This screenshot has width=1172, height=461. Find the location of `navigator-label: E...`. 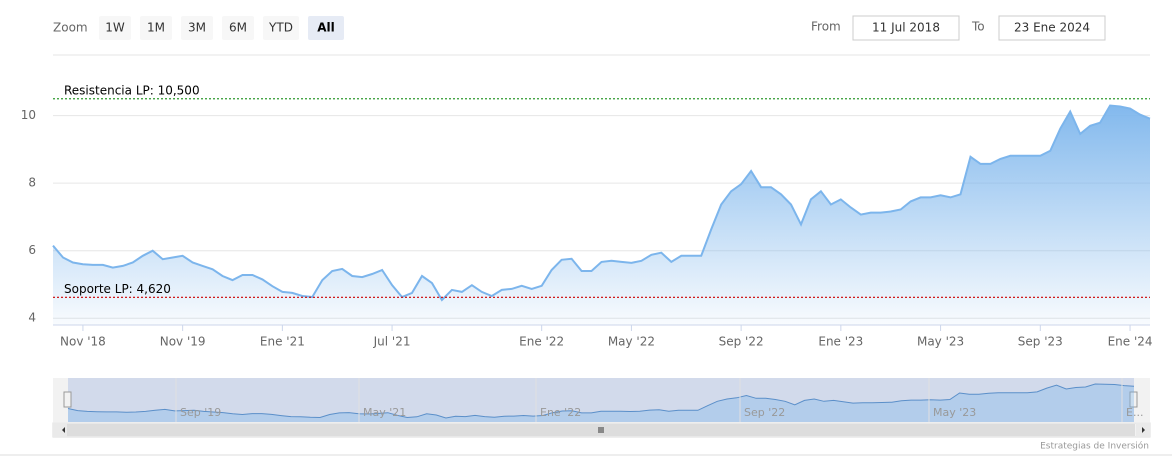

navigator-label: E... is located at coordinates (1134, 412).